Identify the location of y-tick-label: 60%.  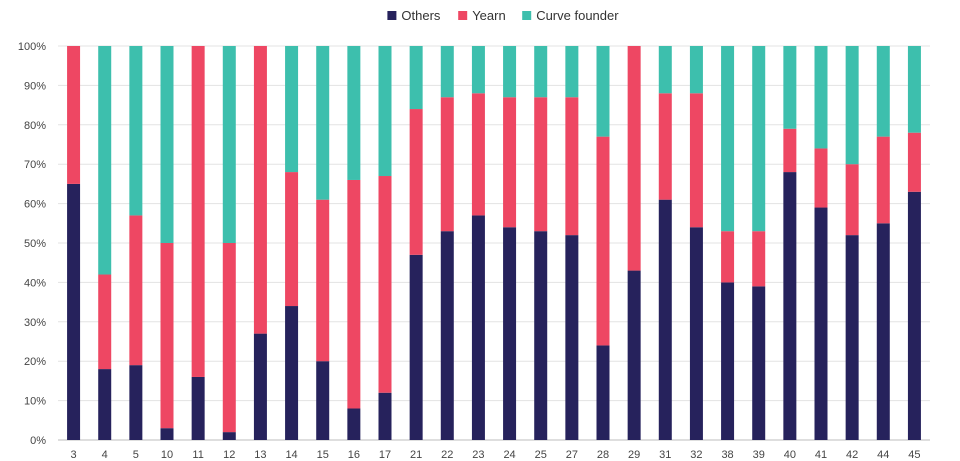
(35, 205).